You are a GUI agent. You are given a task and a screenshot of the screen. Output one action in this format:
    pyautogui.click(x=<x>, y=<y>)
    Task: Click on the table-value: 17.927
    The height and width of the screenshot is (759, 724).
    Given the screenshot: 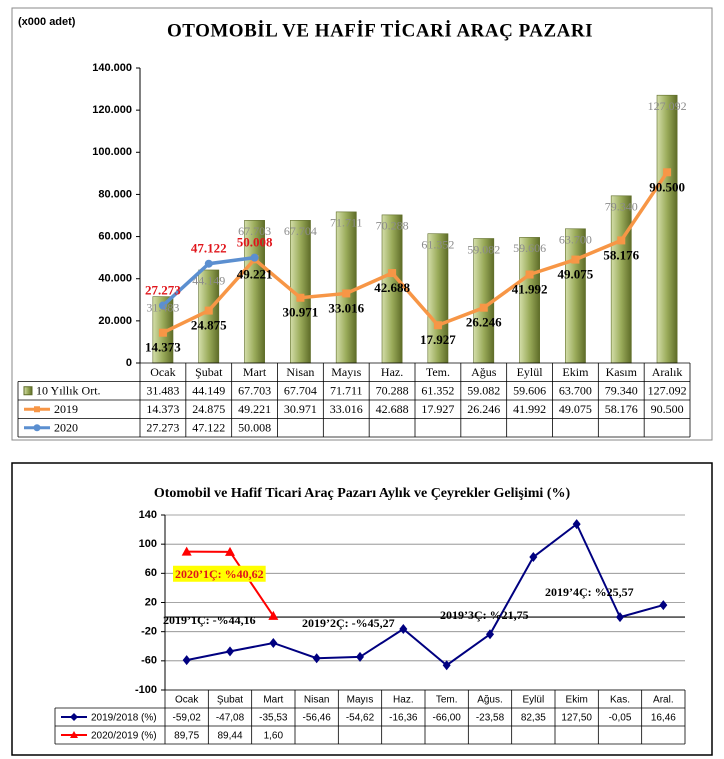 What is the action you would take?
    pyautogui.click(x=437, y=409)
    